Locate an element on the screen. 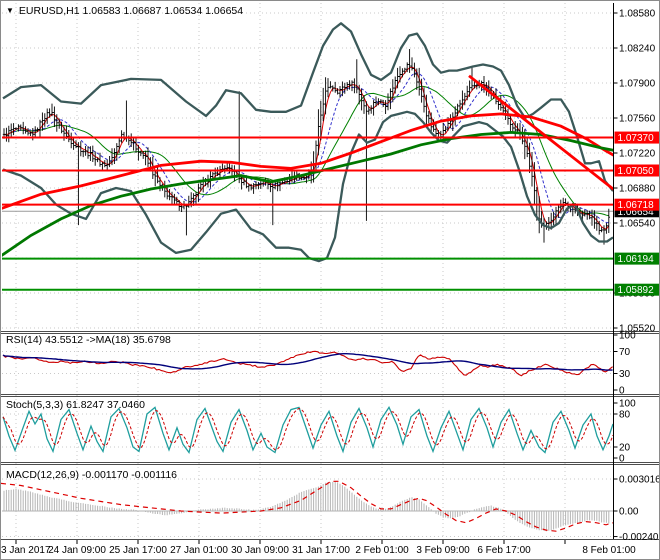 Image resolution: width=660 pixels, height=560 pixels. price-label-1.06880: 1.06880 is located at coordinates (637, 189).